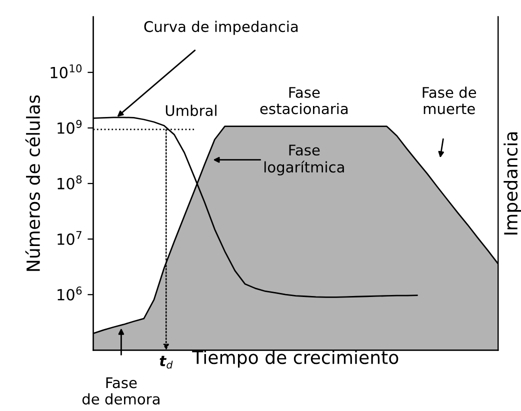  What do you see at coordinates (449, 100) in the screenshot?
I see `annotation: Fase de muerte` at bounding box center [449, 100].